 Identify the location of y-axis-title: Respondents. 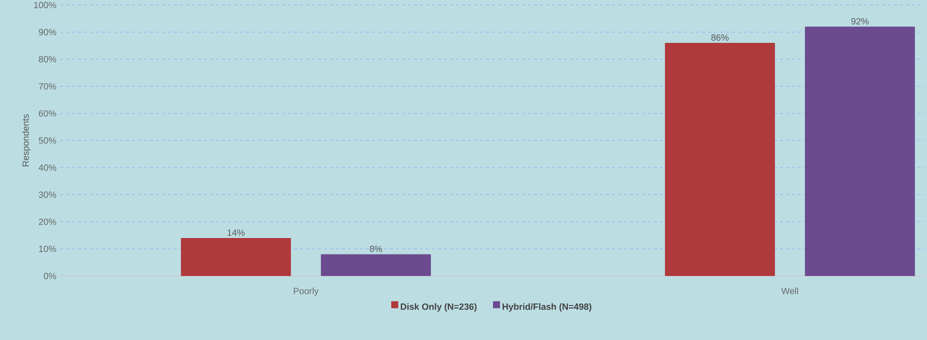
(26, 140).